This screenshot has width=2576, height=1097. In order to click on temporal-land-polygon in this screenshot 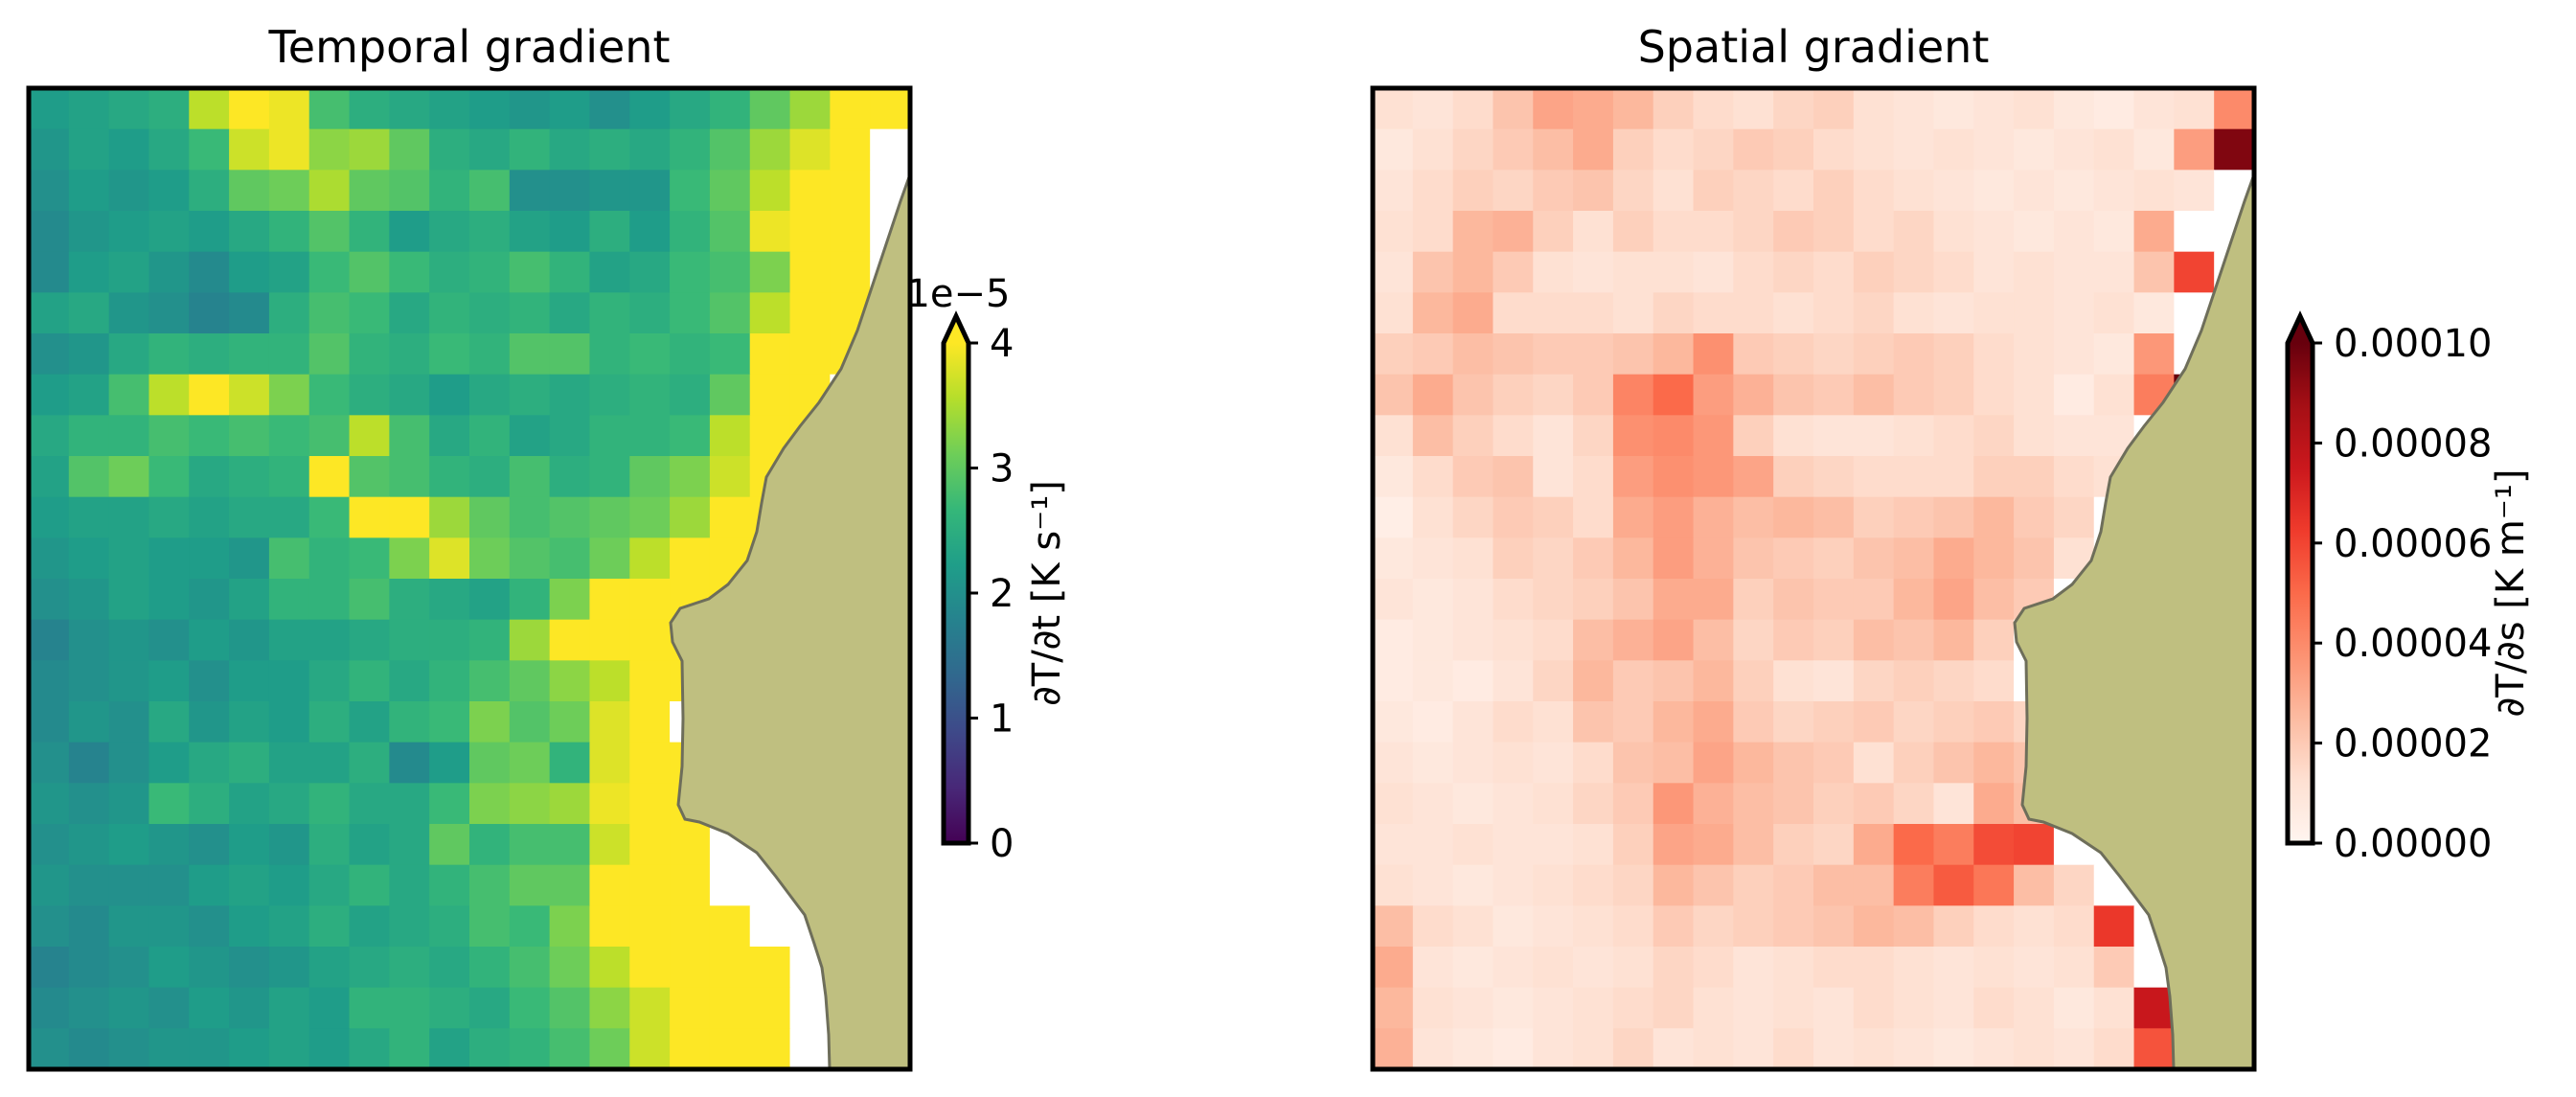, I will do `click(790, 622)`.